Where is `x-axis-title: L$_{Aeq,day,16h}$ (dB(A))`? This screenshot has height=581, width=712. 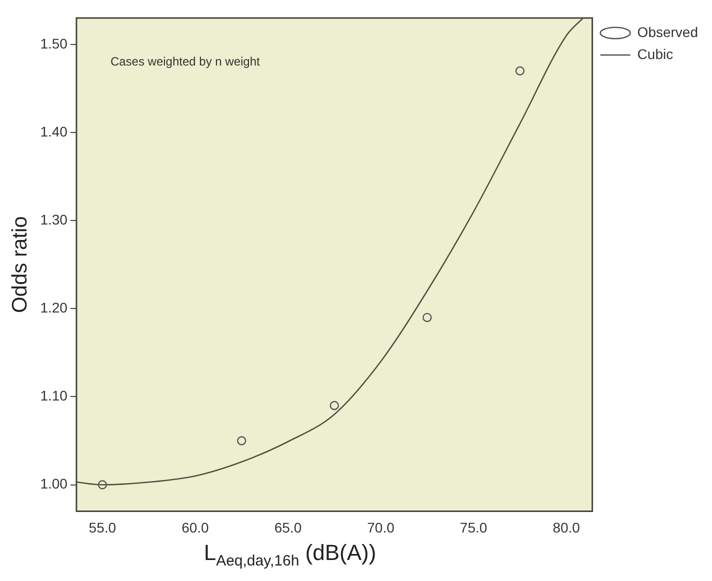
x-axis-title: L$_{Aeq,day,16h}$ (dB(A)) is located at coordinates (290, 555).